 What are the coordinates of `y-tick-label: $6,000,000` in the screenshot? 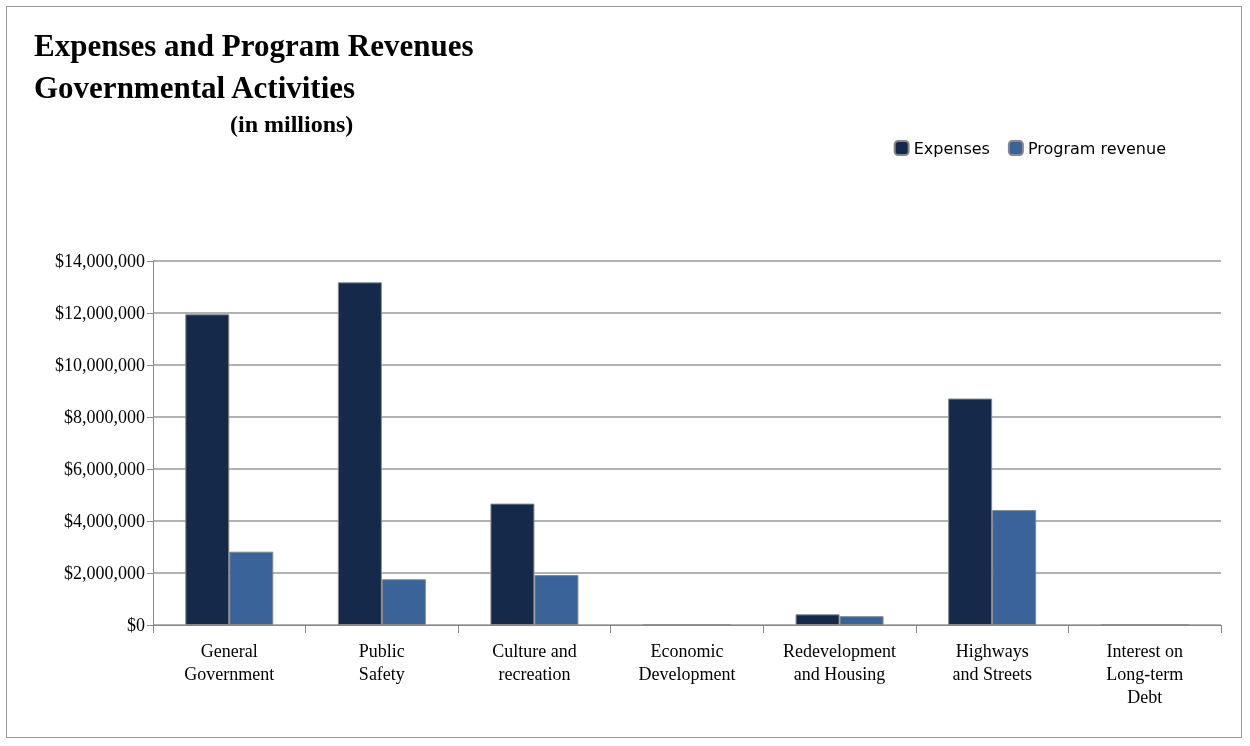 It's located at (104, 469).